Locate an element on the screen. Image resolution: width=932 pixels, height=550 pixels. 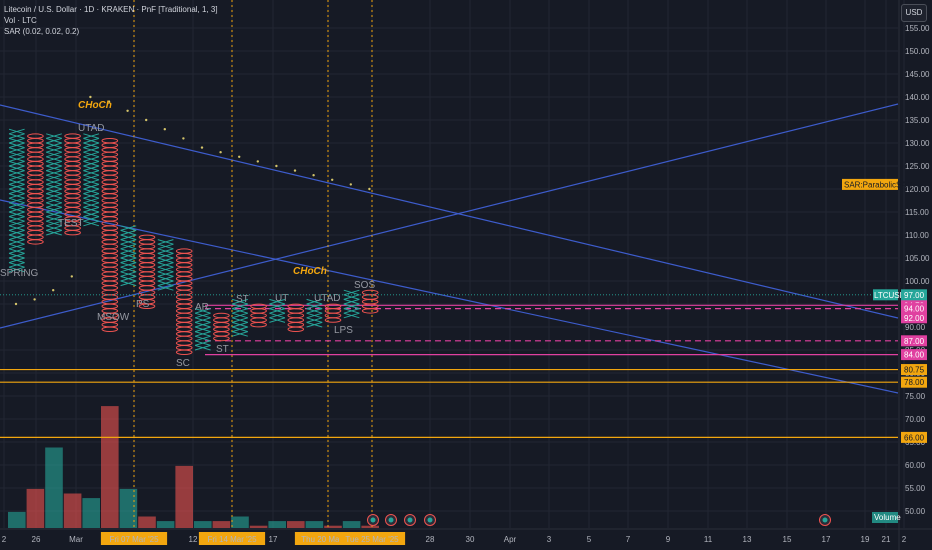
volume-legend: Vol · LTC is located at coordinates (20, 20).